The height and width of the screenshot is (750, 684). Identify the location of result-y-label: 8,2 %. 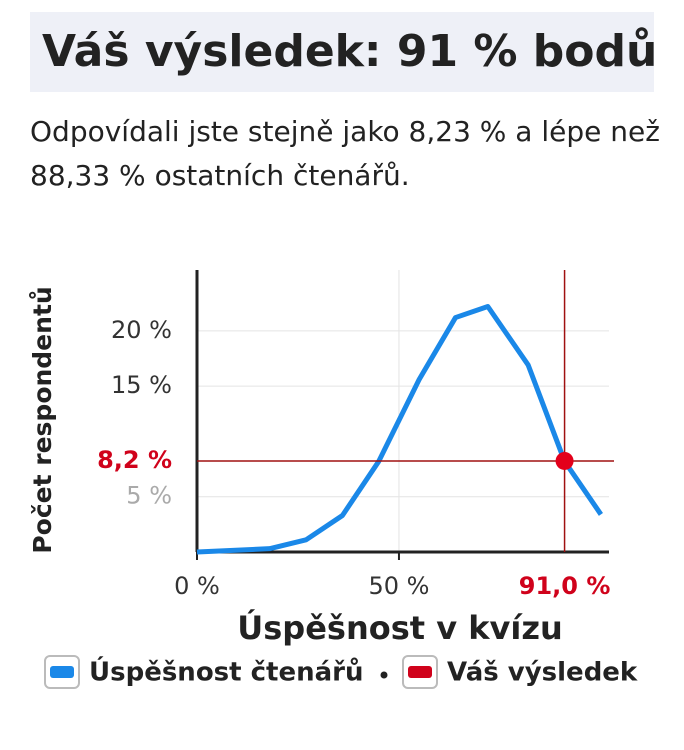
(134, 460).